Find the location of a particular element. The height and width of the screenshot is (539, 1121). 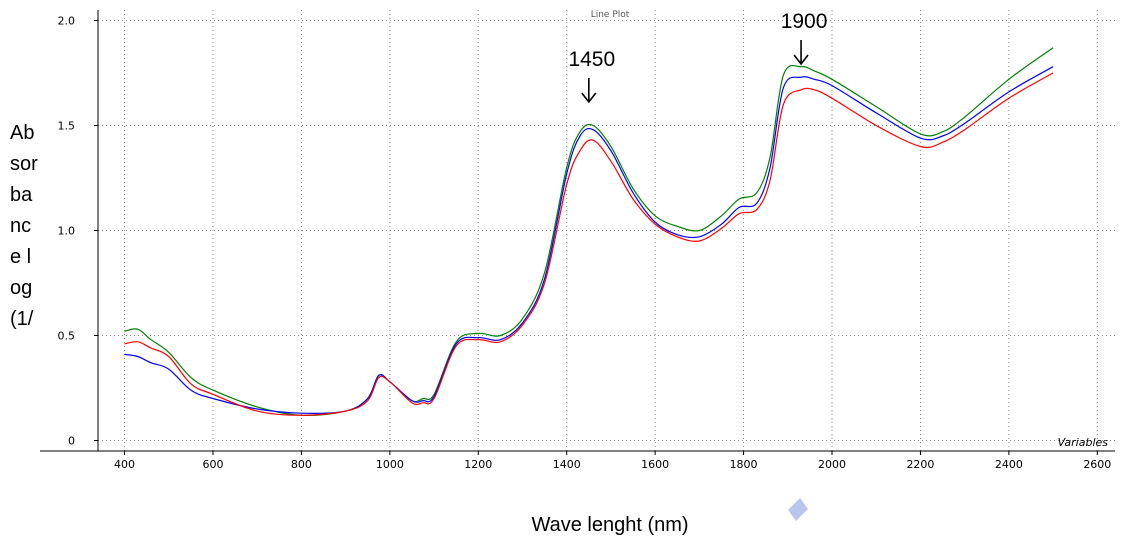

y-tick-label: 0 is located at coordinates (71, 441).